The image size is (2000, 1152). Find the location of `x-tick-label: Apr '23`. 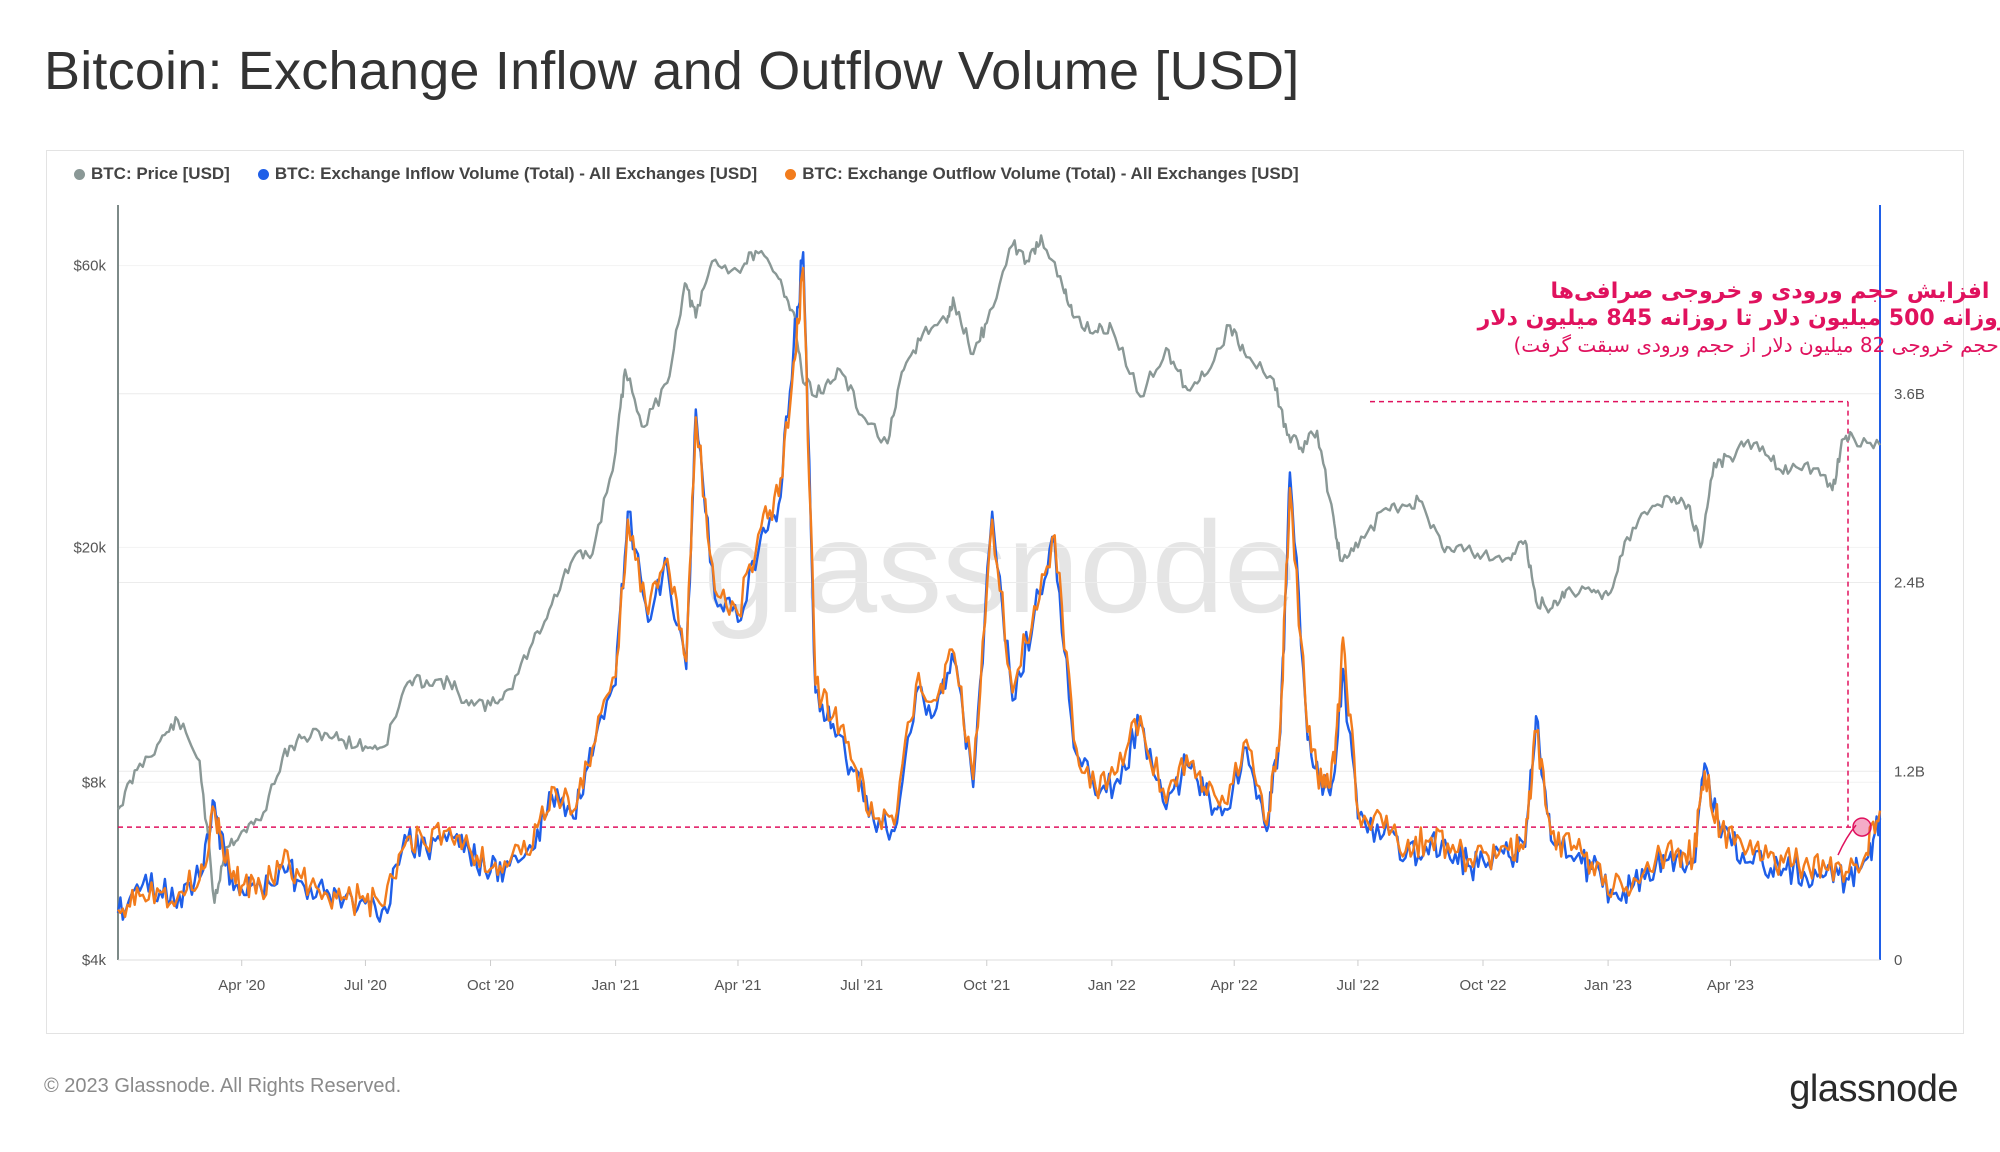

x-tick-label: Apr '23 is located at coordinates (1730, 985).